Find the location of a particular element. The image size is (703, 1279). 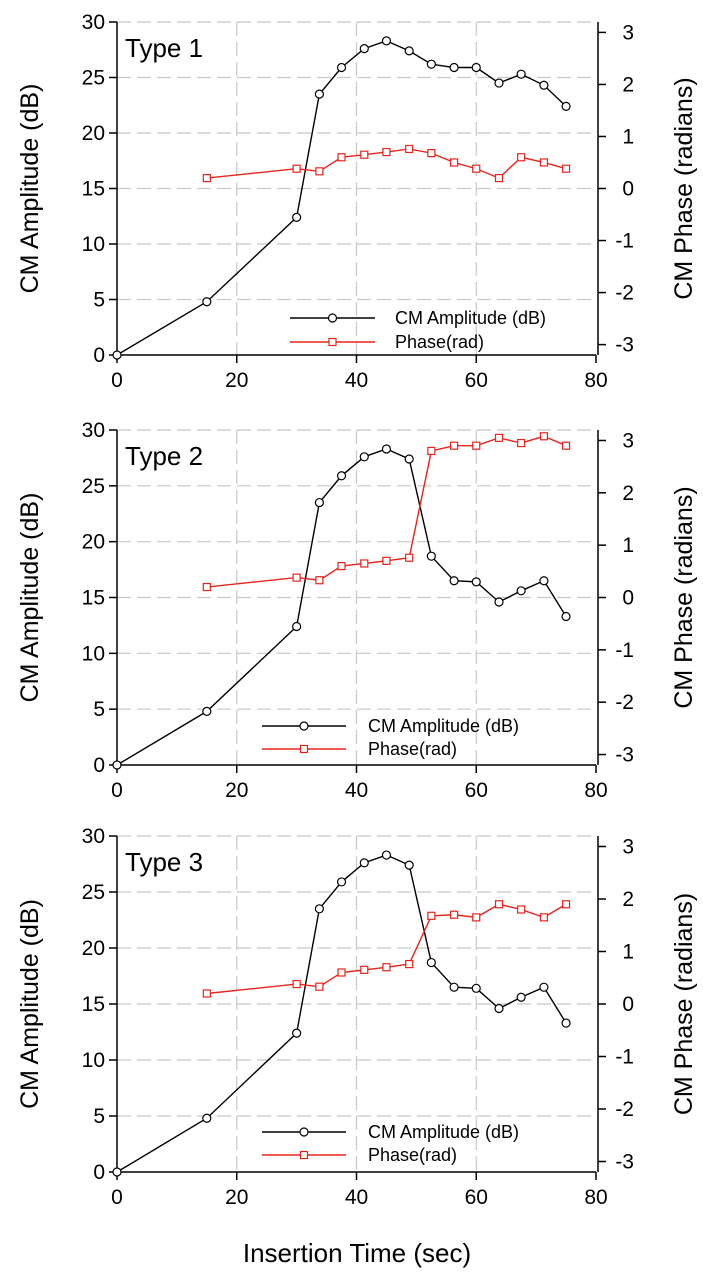

legend: CM Amplitude (dB) Phase(rad) is located at coordinates (390, 1143).